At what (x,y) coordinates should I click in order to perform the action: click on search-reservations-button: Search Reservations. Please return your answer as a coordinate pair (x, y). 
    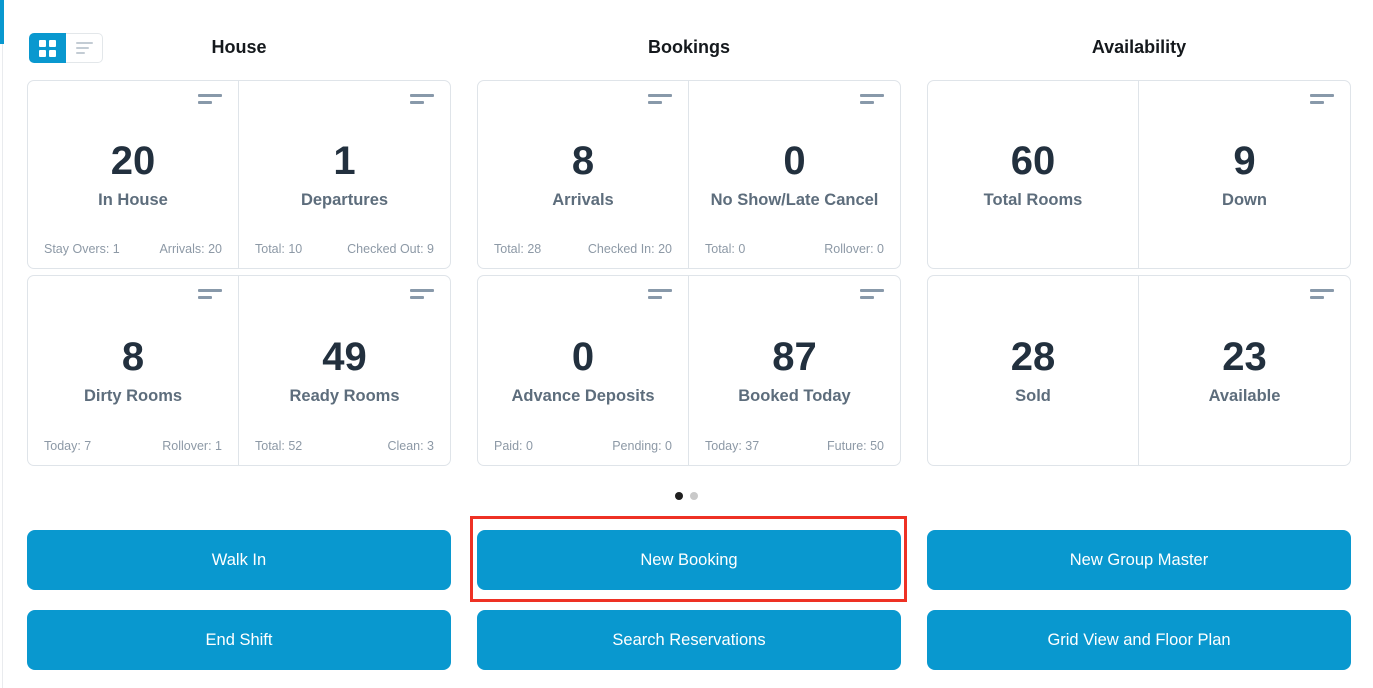
    Looking at the image, I should click on (689, 640).